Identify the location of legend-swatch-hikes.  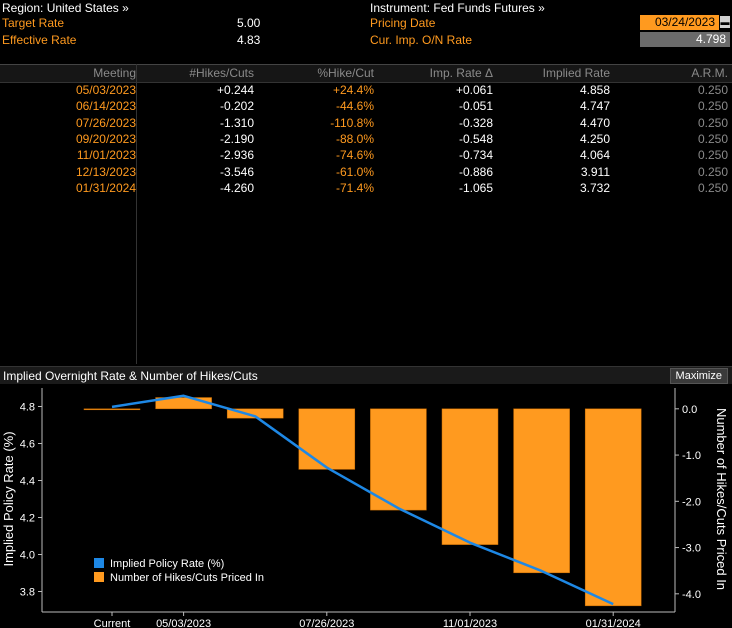
(99, 577).